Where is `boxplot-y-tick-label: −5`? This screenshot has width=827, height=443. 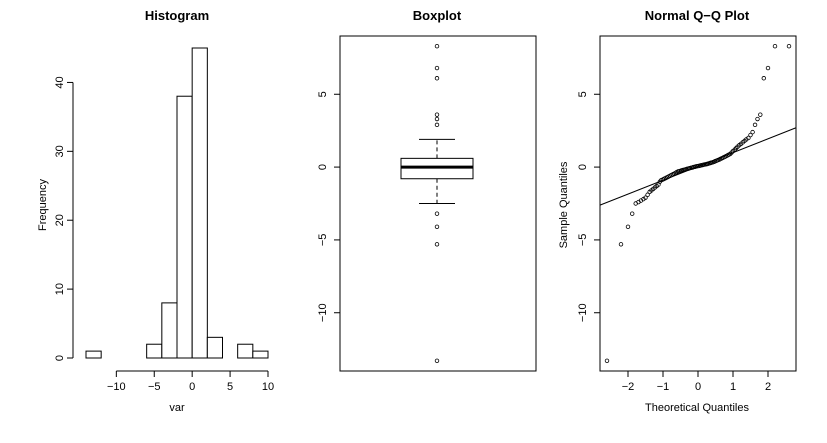
boxplot-y-tick-label: −5 is located at coordinates (323, 240).